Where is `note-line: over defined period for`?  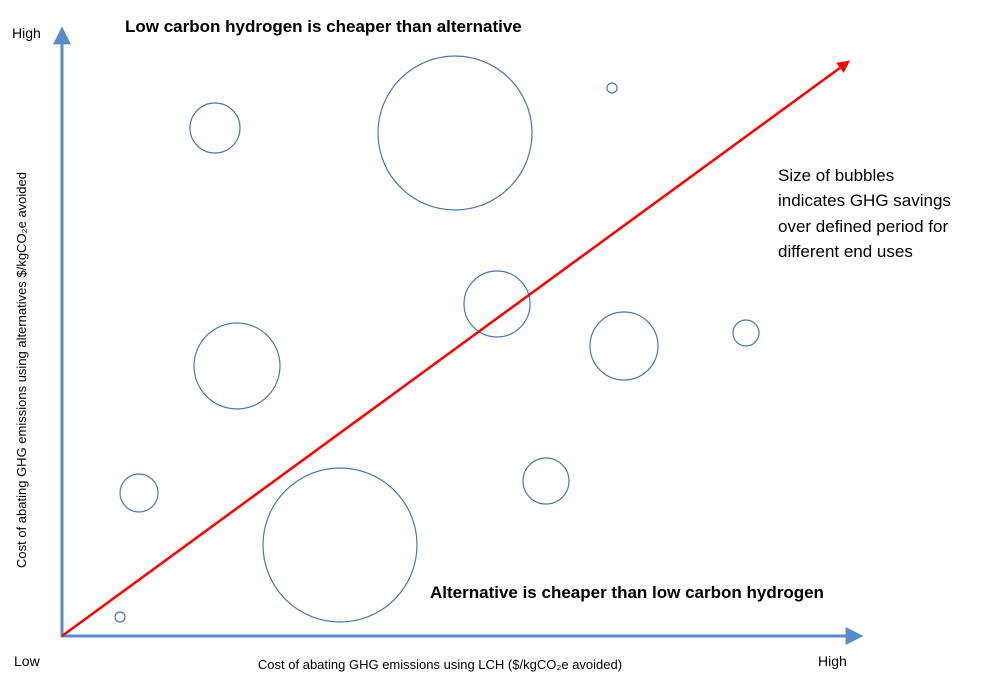 note-line: over defined period for is located at coordinates (863, 226).